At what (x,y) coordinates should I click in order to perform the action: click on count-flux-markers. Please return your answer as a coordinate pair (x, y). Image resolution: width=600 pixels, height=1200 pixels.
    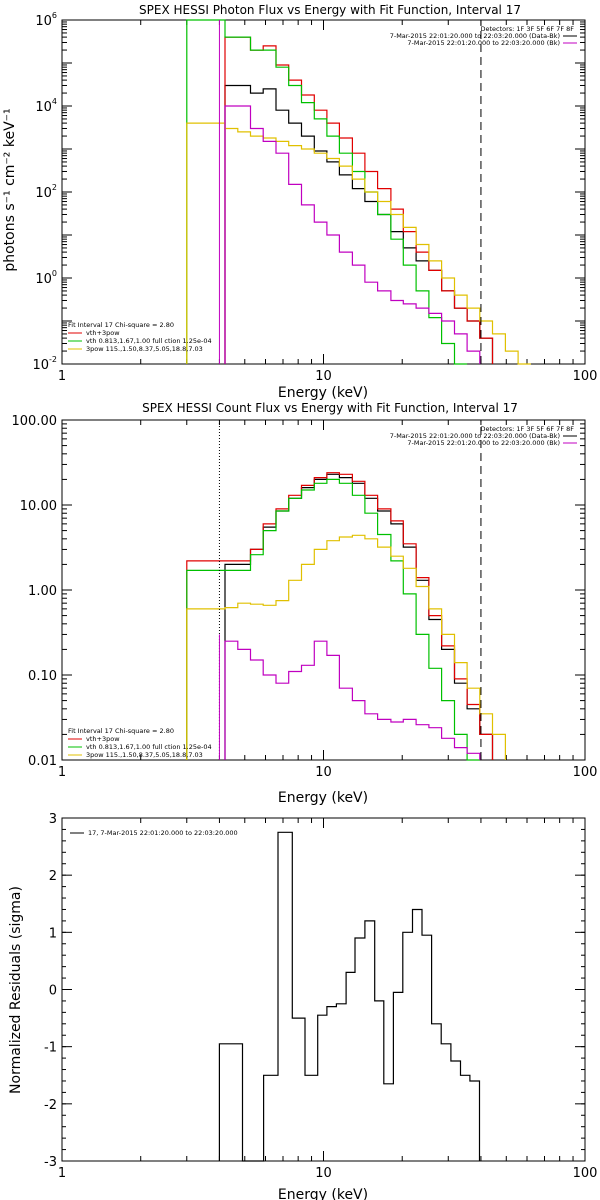
    Looking at the image, I should click on (350, 590).